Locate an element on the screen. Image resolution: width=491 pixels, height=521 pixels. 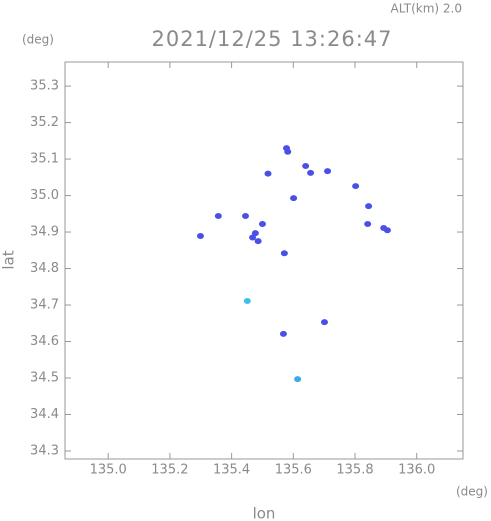
y-tick-label: 34.4 is located at coordinates (44, 414).